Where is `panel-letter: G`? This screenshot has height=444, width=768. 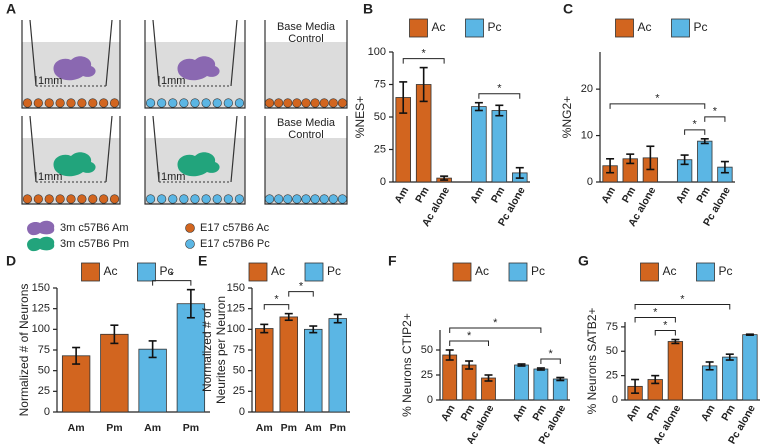 panel-letter: G is located at coordinates (583, 261).